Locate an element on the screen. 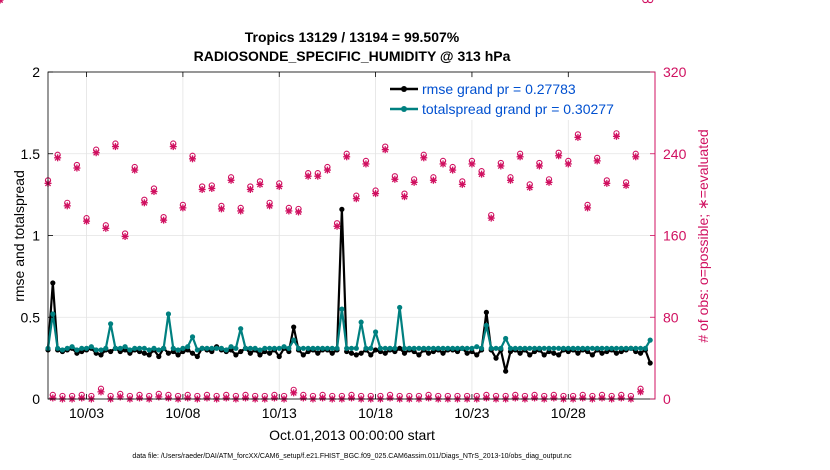 This screenshot has width=830, height=470. x-tick-label: 10/03 is located at coordinates (86, 413).